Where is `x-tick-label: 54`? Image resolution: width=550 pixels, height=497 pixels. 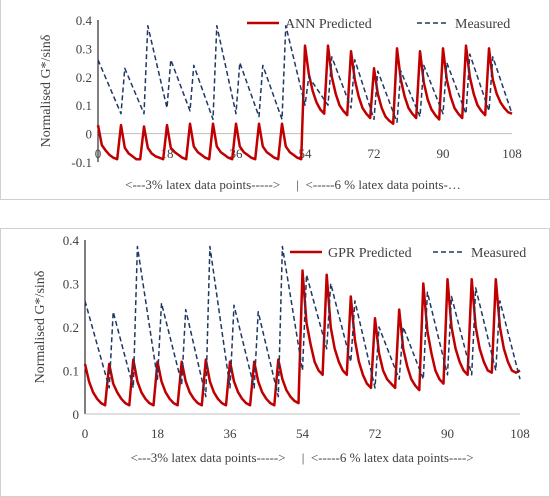 x-tick-label: 54 is located at coordinates (303, 433).